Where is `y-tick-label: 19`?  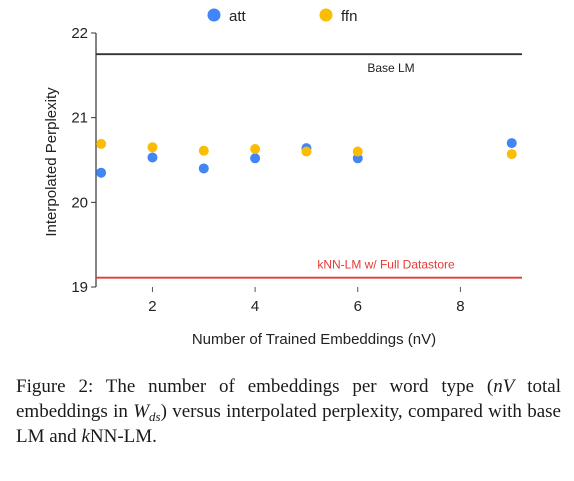 y-tick-label: 19 is located at coordinates (79, 287).